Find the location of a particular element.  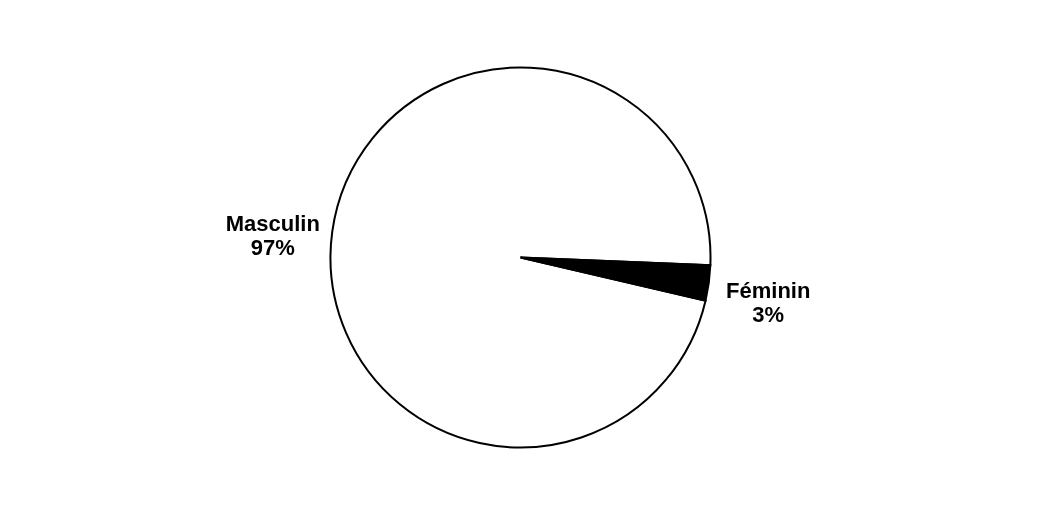

data-label: 3% is located at coordinates (768, 315).